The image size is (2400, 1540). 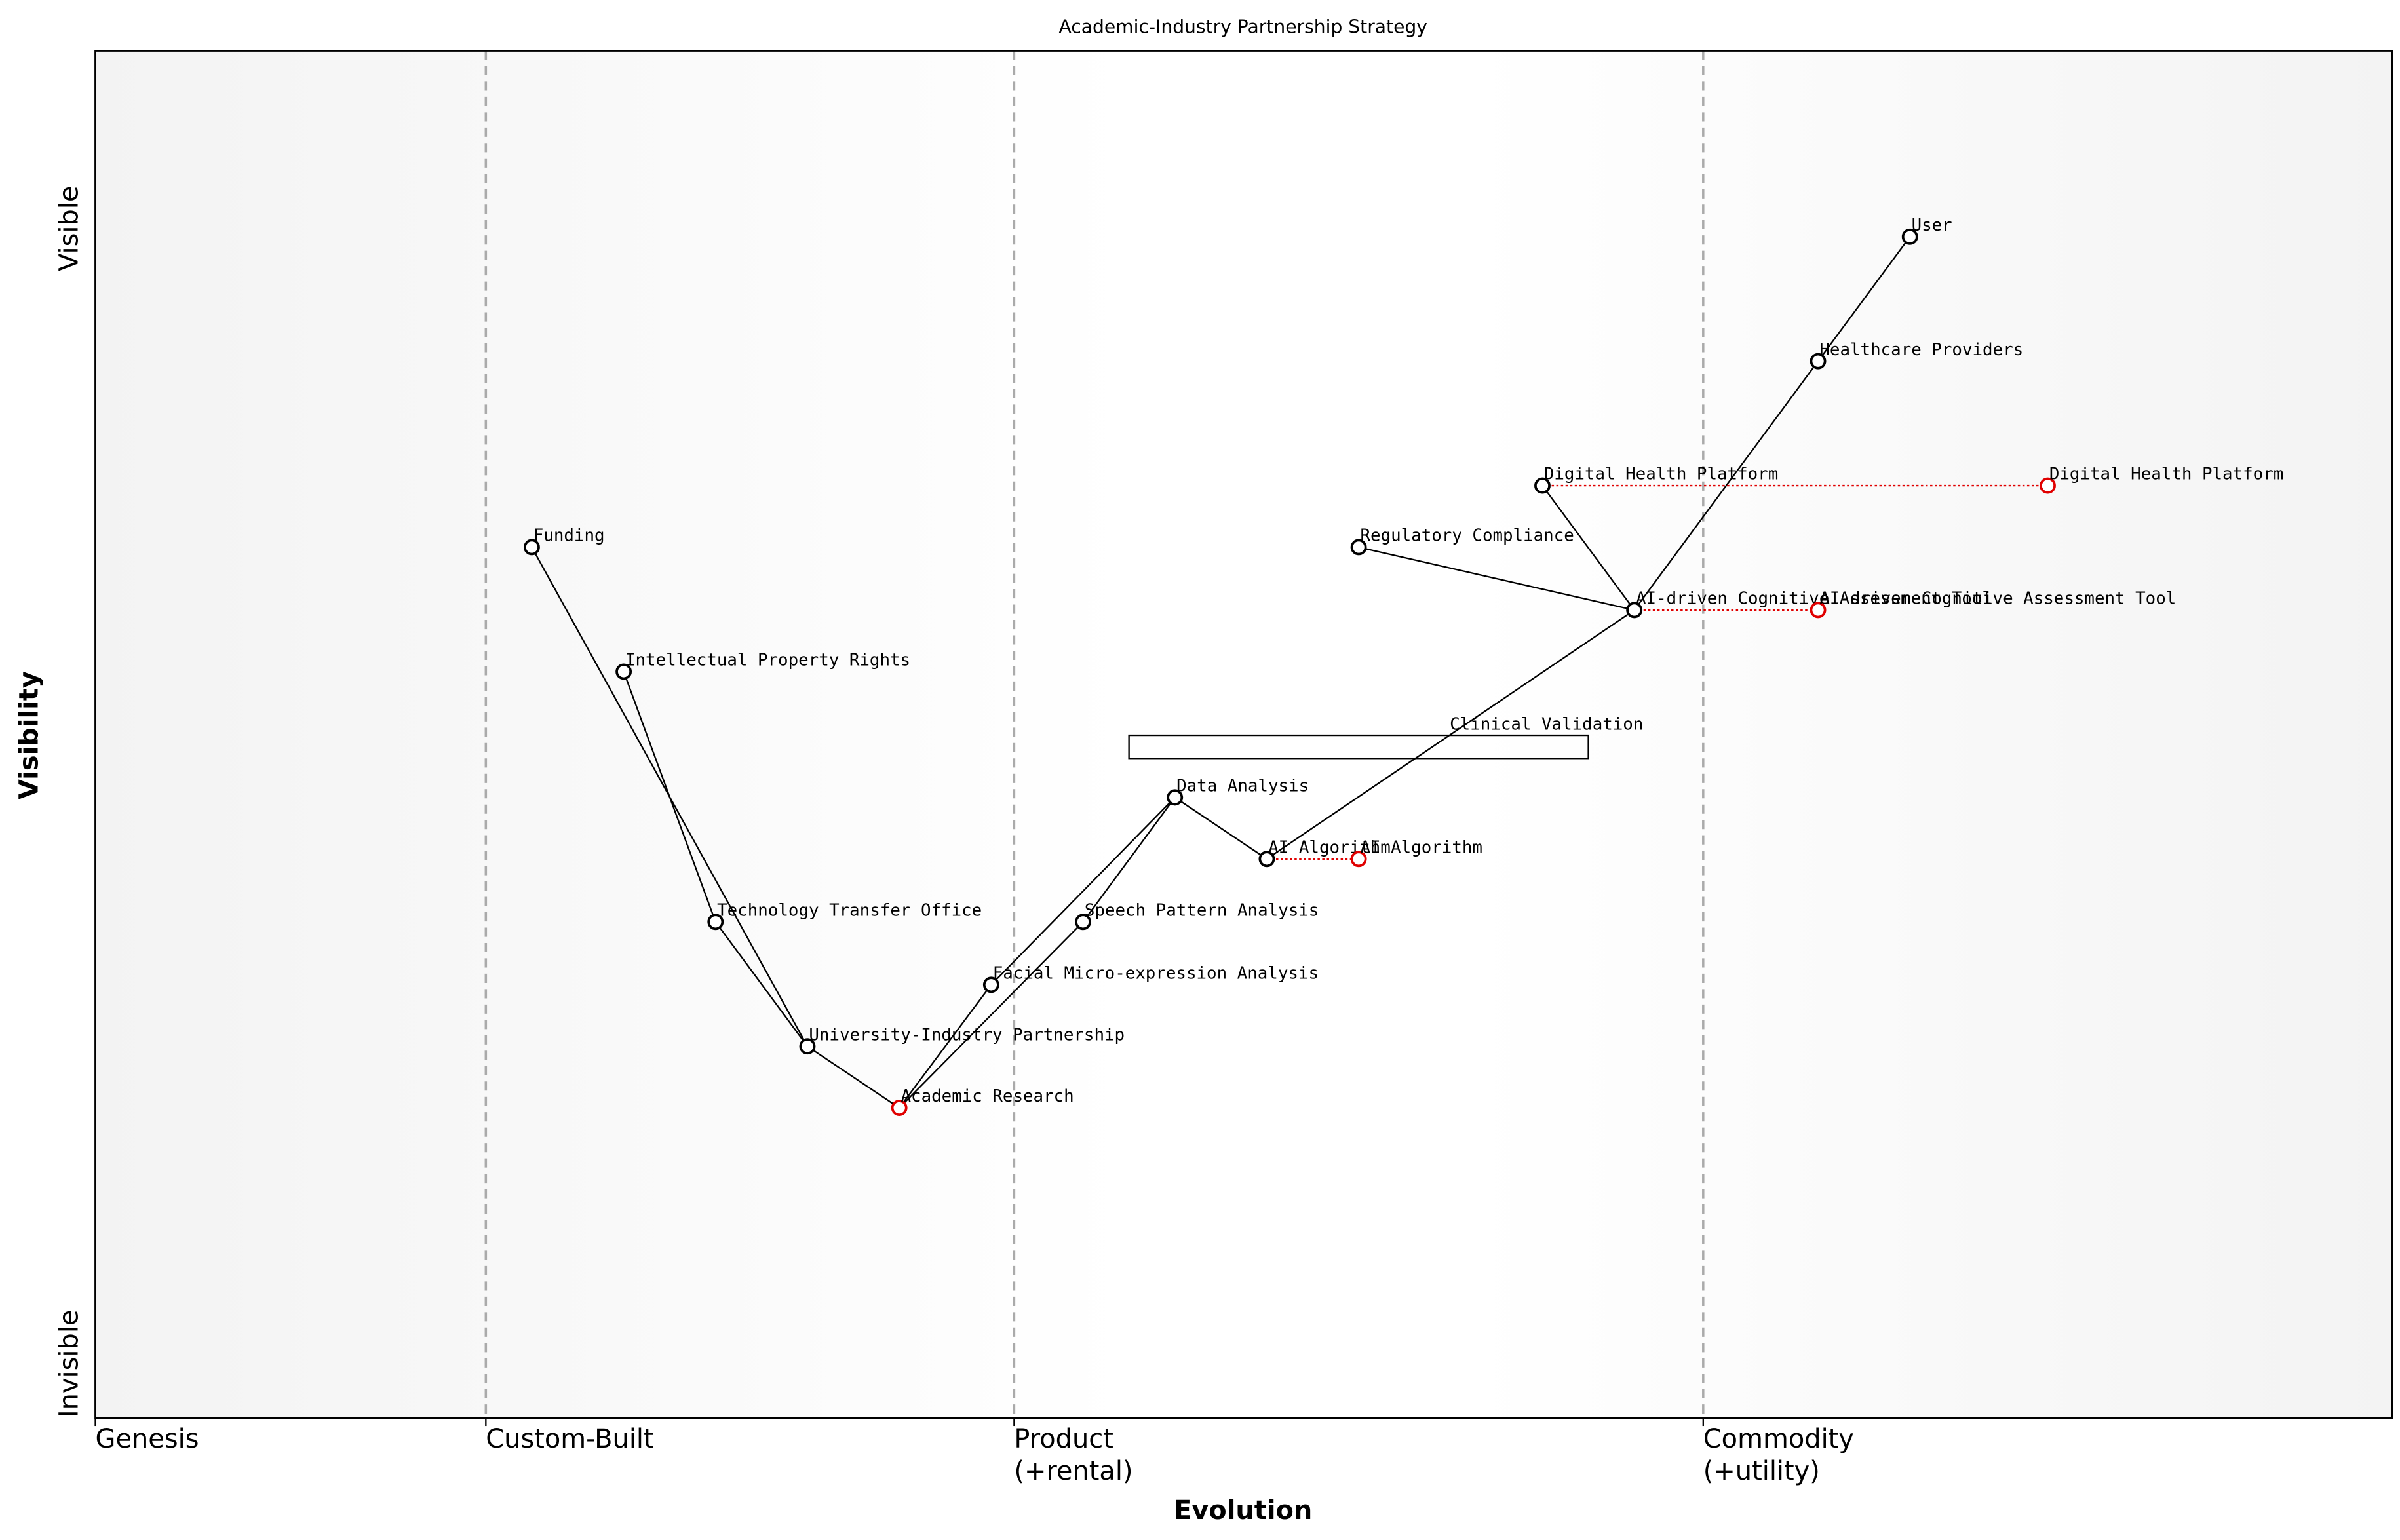 I want to click on y-axis-title: Visibility, so click(x=29, y=735).